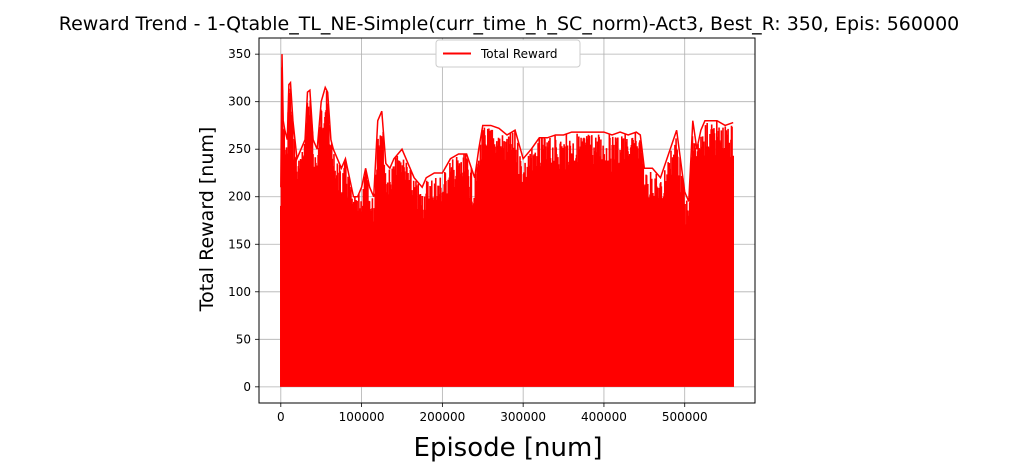 The image size is (1014, 471). Describe the element at coordinates (685, 417) in the screenshot. I see `x-tick-label: 500000` at that location.